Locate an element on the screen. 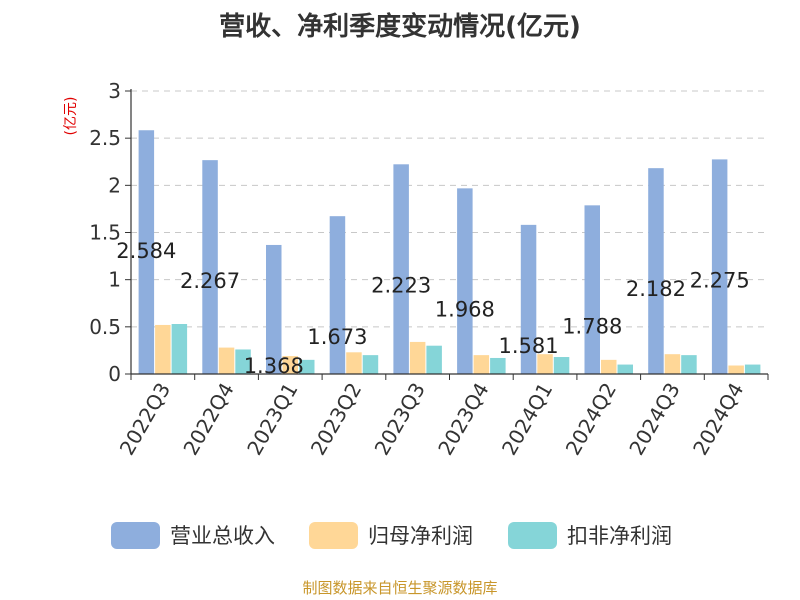 The height and width of the screenshot is (600, 800). source-note: 制图数据来自恒生聚源数据库 is located at coordinates (400, 588).